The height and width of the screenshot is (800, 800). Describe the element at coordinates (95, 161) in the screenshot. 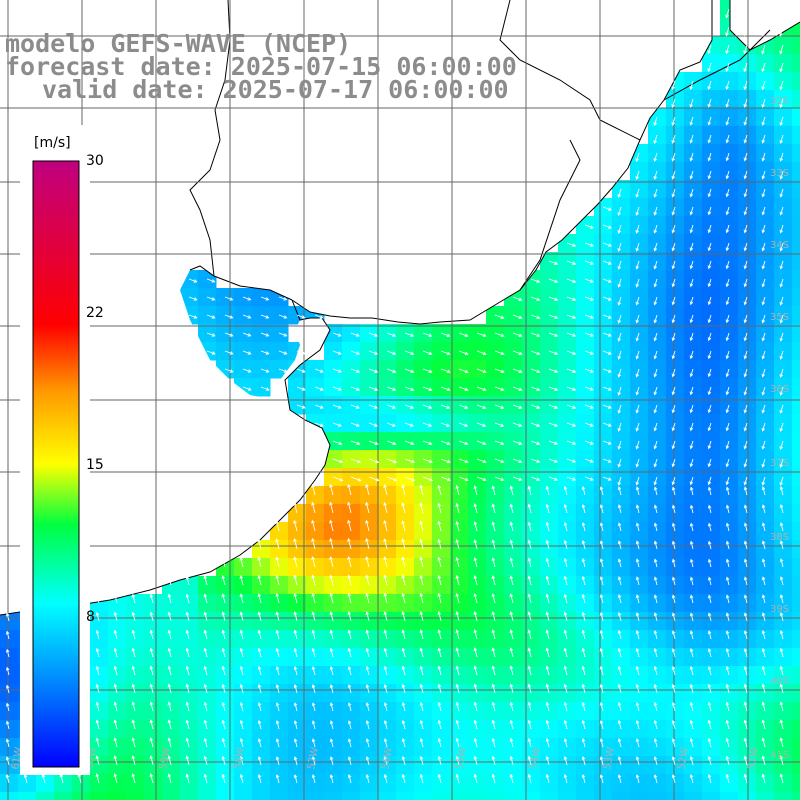

I see `colorbar-tick-30: 30` at that location.